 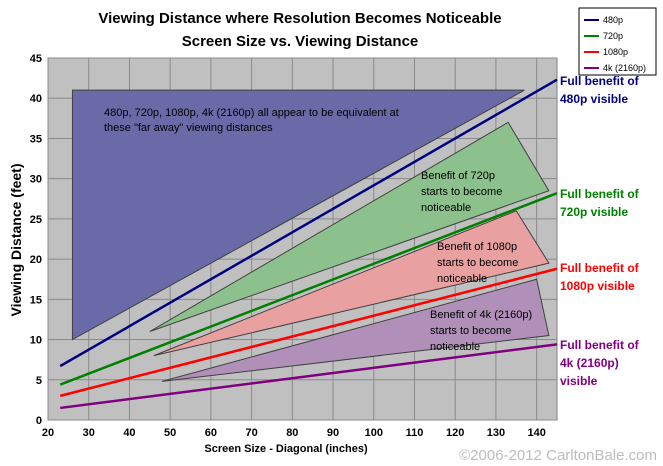 What do you see at coordinates (36, 59) in the screenshot?
I see `y-tick-label: 45` at bounding box center [36, 59].